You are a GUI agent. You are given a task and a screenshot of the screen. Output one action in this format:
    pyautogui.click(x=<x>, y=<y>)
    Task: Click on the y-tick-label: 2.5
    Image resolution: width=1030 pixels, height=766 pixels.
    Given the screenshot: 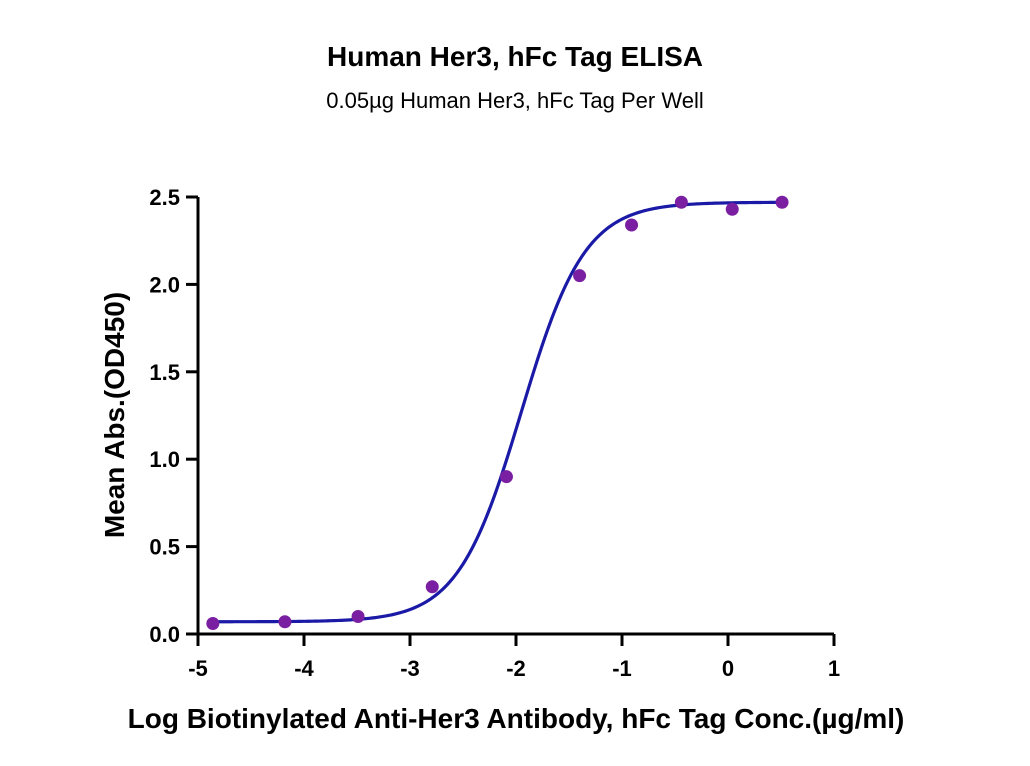 What is the action you would take?
    pyautogui.click(x=164, y=197)
    